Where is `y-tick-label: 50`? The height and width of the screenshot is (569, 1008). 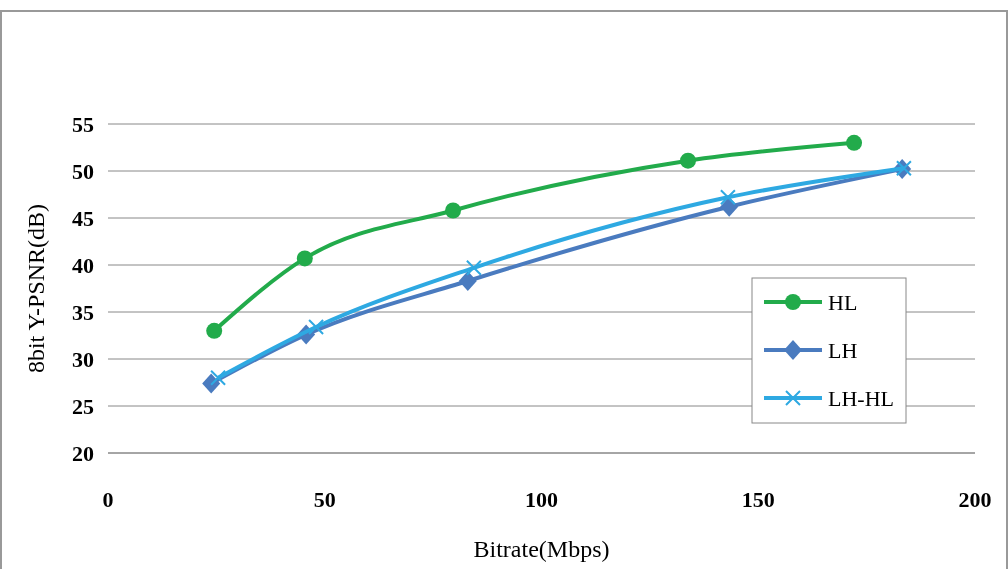
y-tick-label: 50 is located at coordinates (83, 171).